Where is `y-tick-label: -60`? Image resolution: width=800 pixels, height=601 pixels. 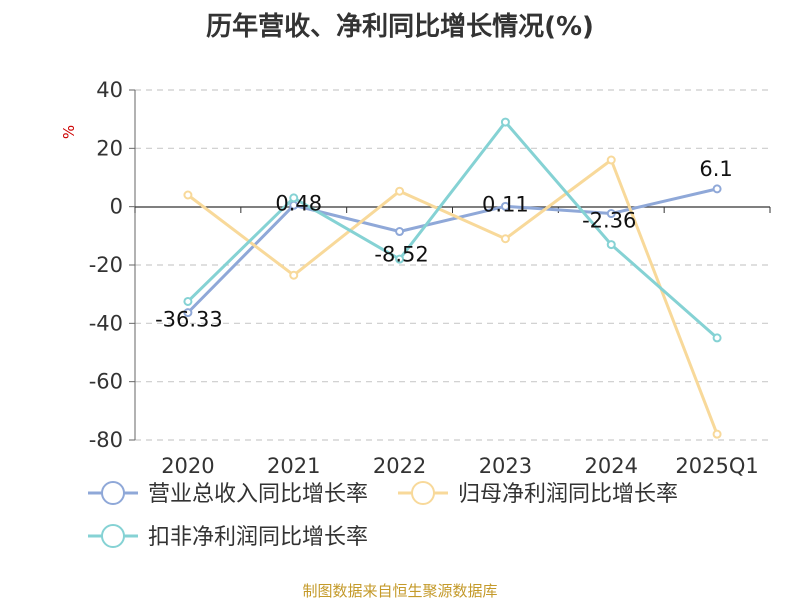 y-tick-label: -60 is located at coordinates (106, 382).